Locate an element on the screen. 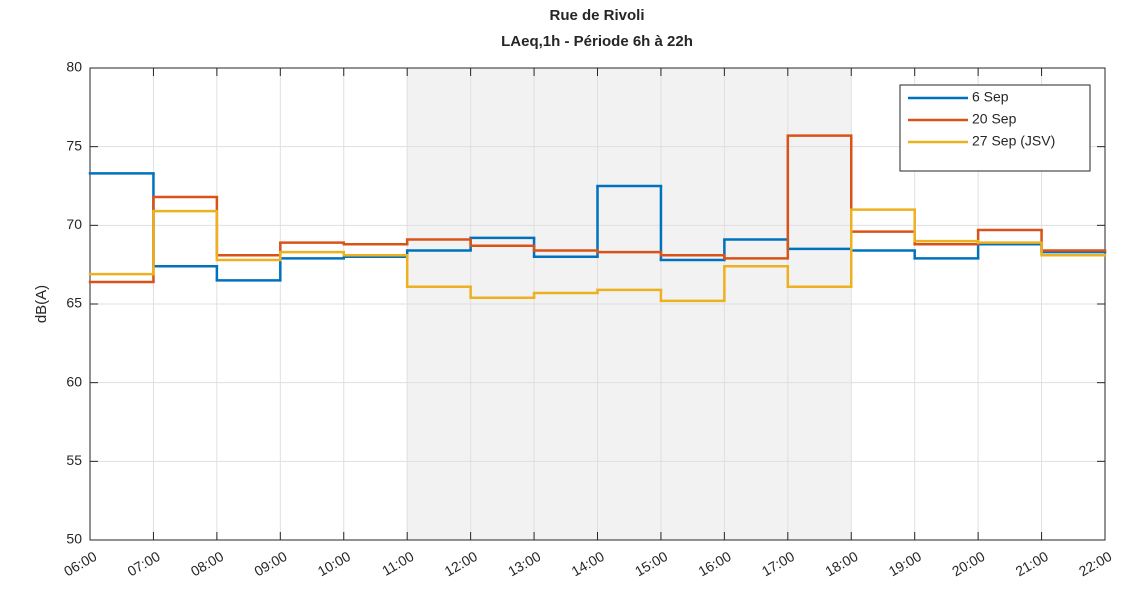 The image size is (1124, 606). y-tick-label: 55 is located at coordinates (74, 460).